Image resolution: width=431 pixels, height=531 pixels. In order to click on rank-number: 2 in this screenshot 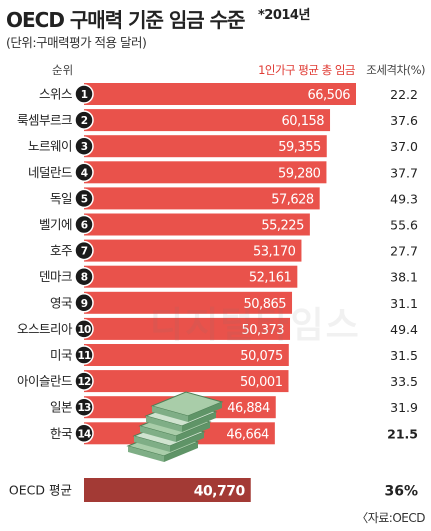, I will do `click(84, 121)`.